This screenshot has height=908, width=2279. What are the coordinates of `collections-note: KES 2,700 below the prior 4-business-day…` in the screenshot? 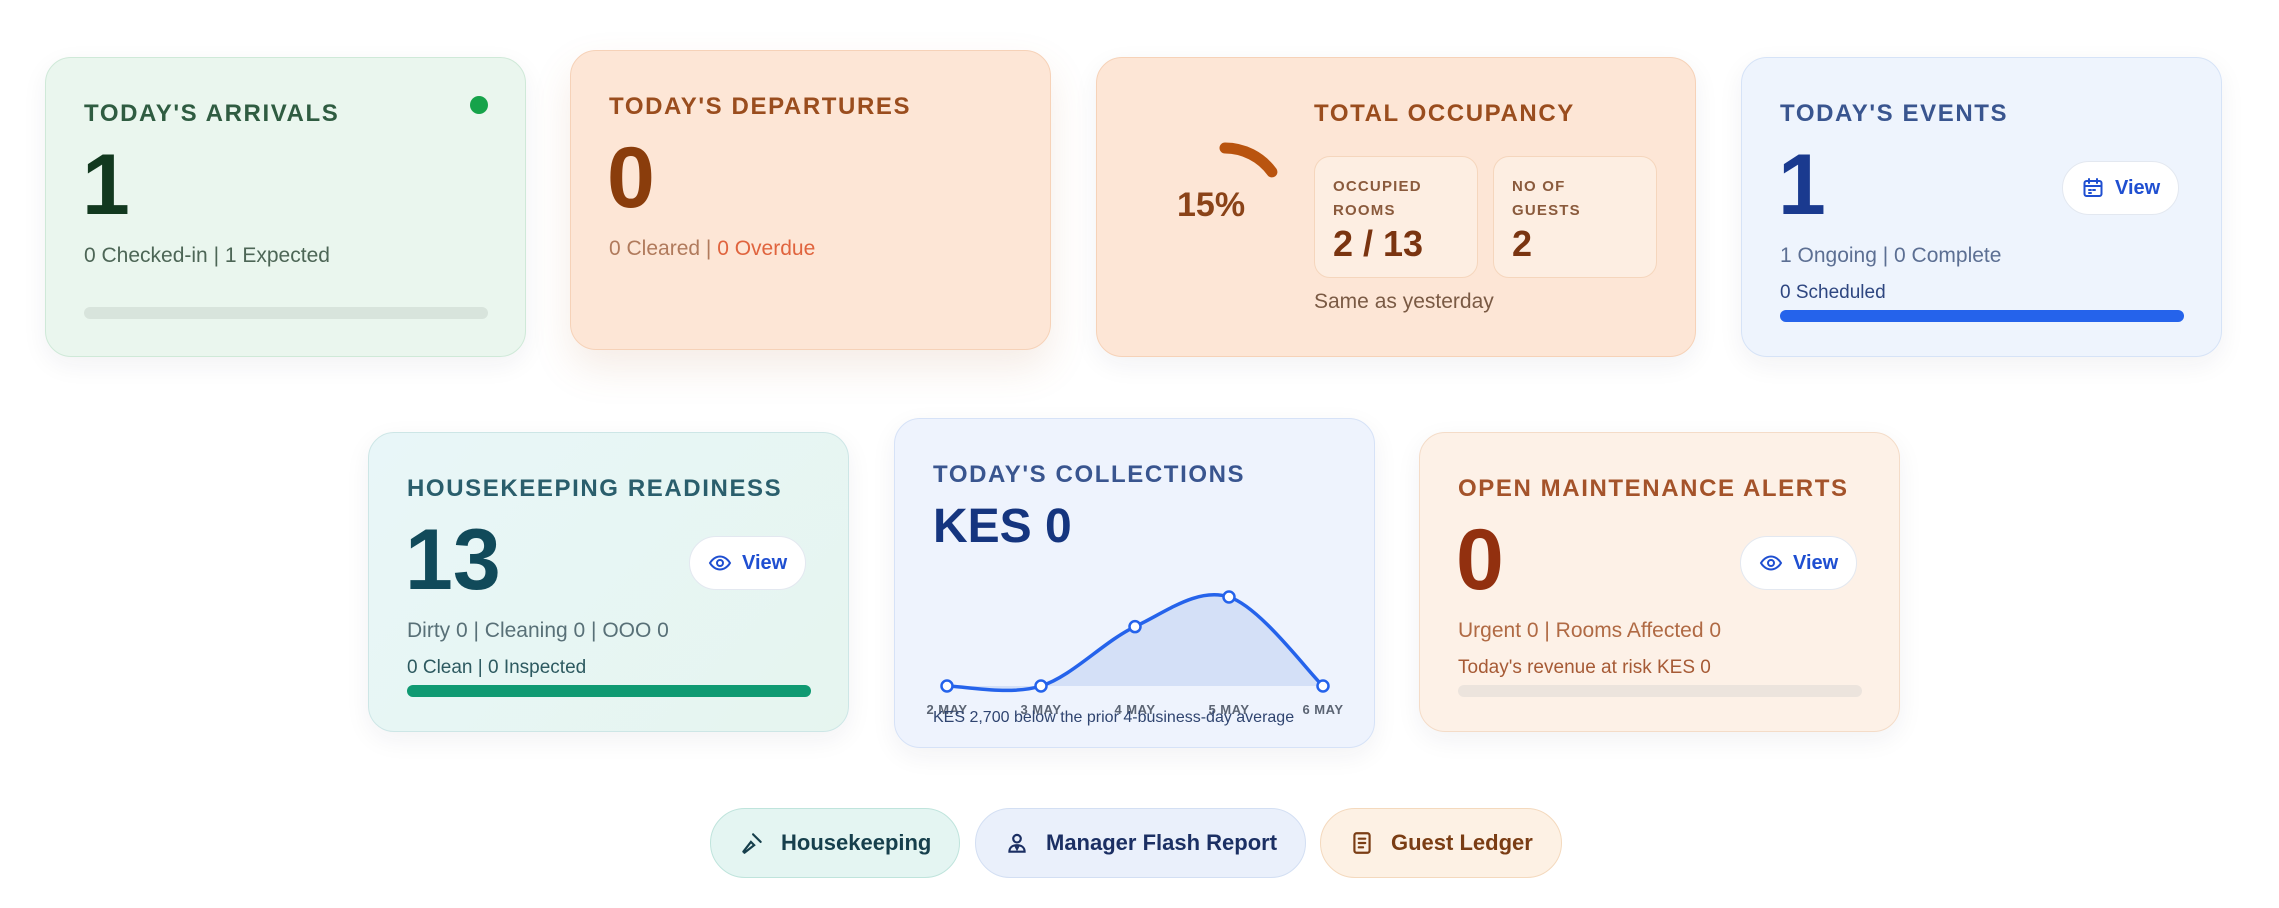 It's located at (1114, 717).